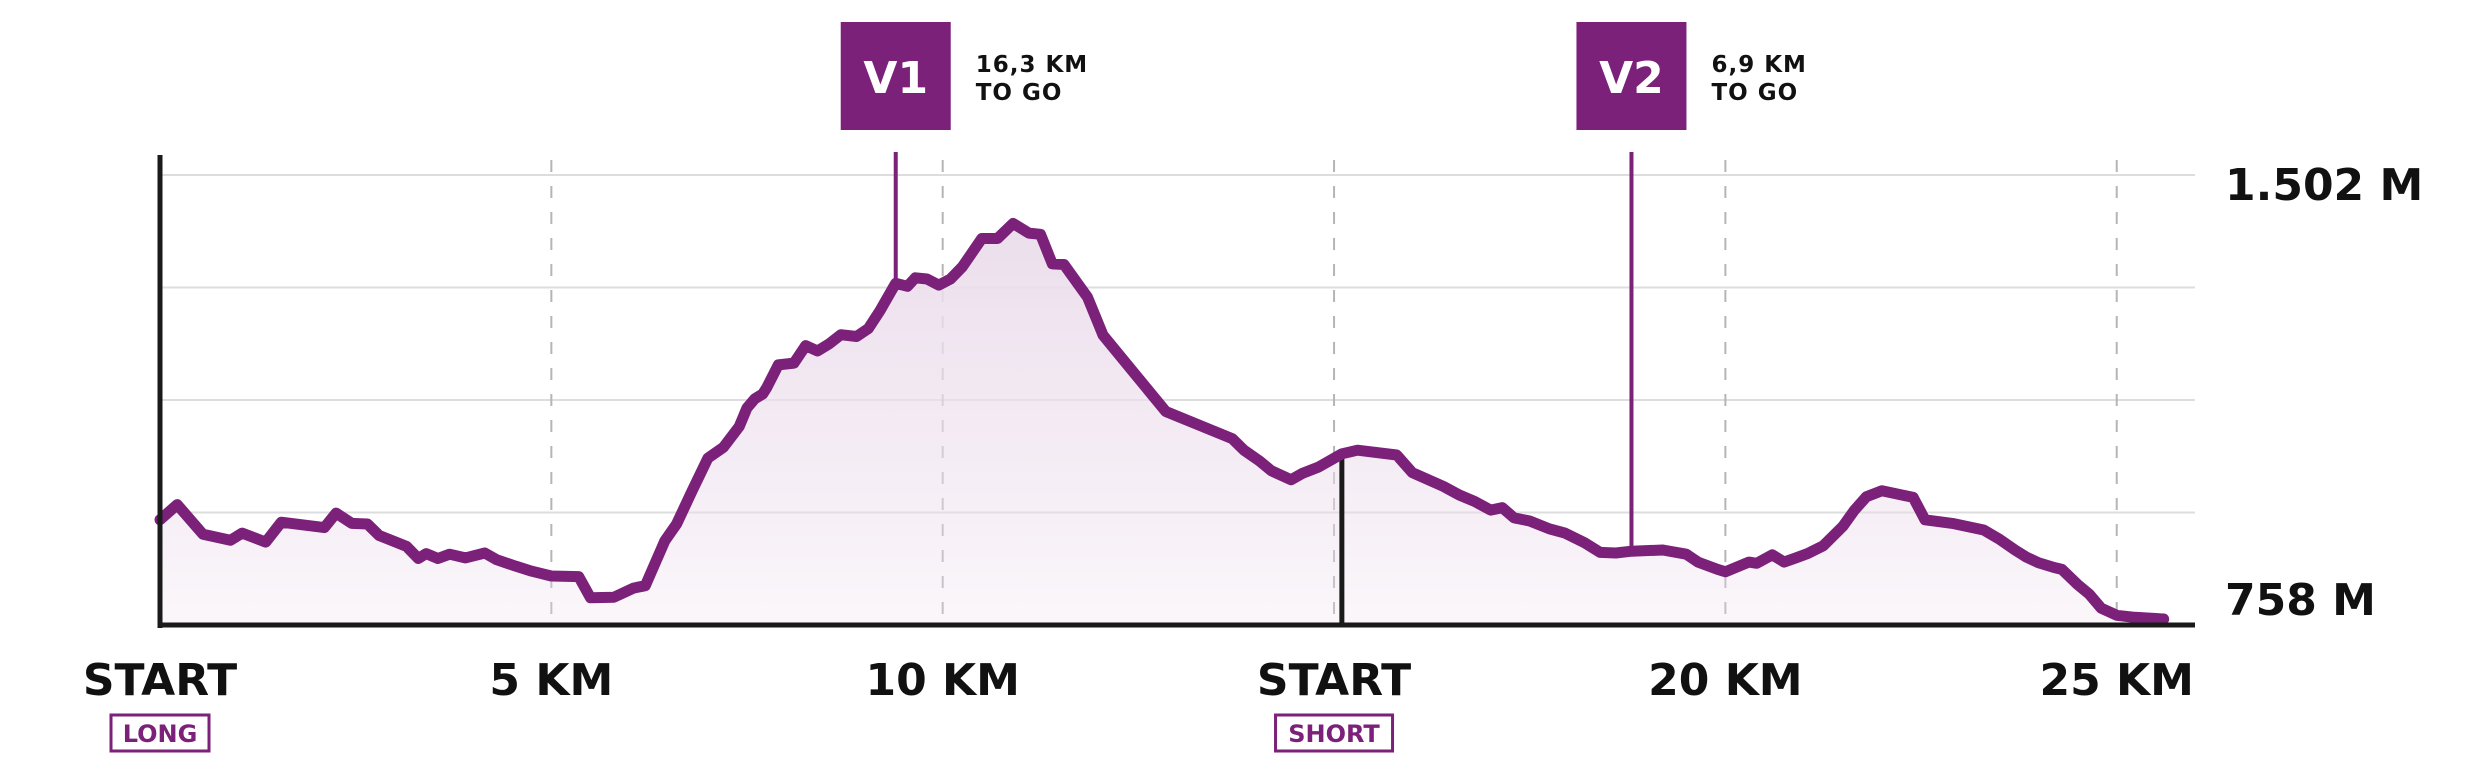 The height and width of the screenshot is (780, 2480). Describe the element at coordinates (1725, 680) in the screenshot. I see `x-tick-label: 20 KM` at that location.